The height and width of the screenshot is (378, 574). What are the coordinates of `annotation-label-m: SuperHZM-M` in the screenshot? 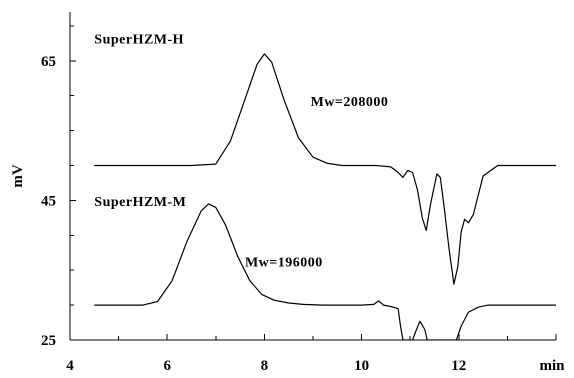 It's located at (140, 202).